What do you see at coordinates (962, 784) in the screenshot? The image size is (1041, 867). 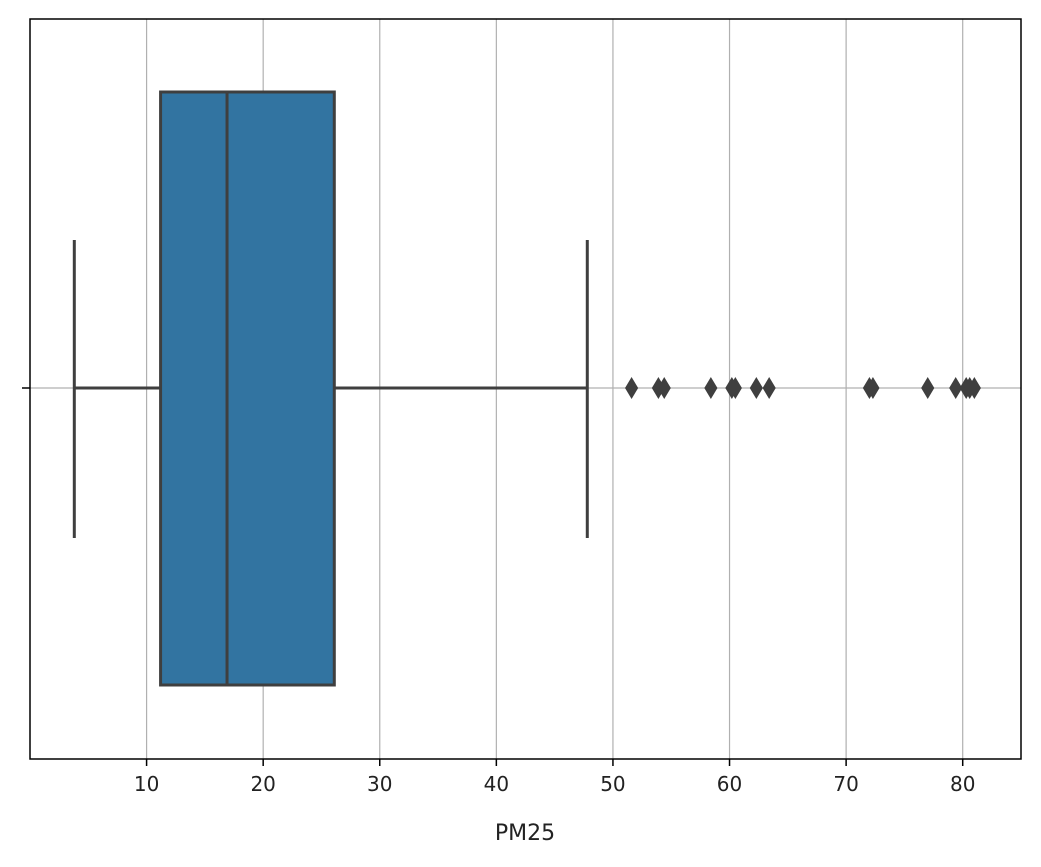 I see `x-tick-label-80: 80` at bounding box center [962, 784].